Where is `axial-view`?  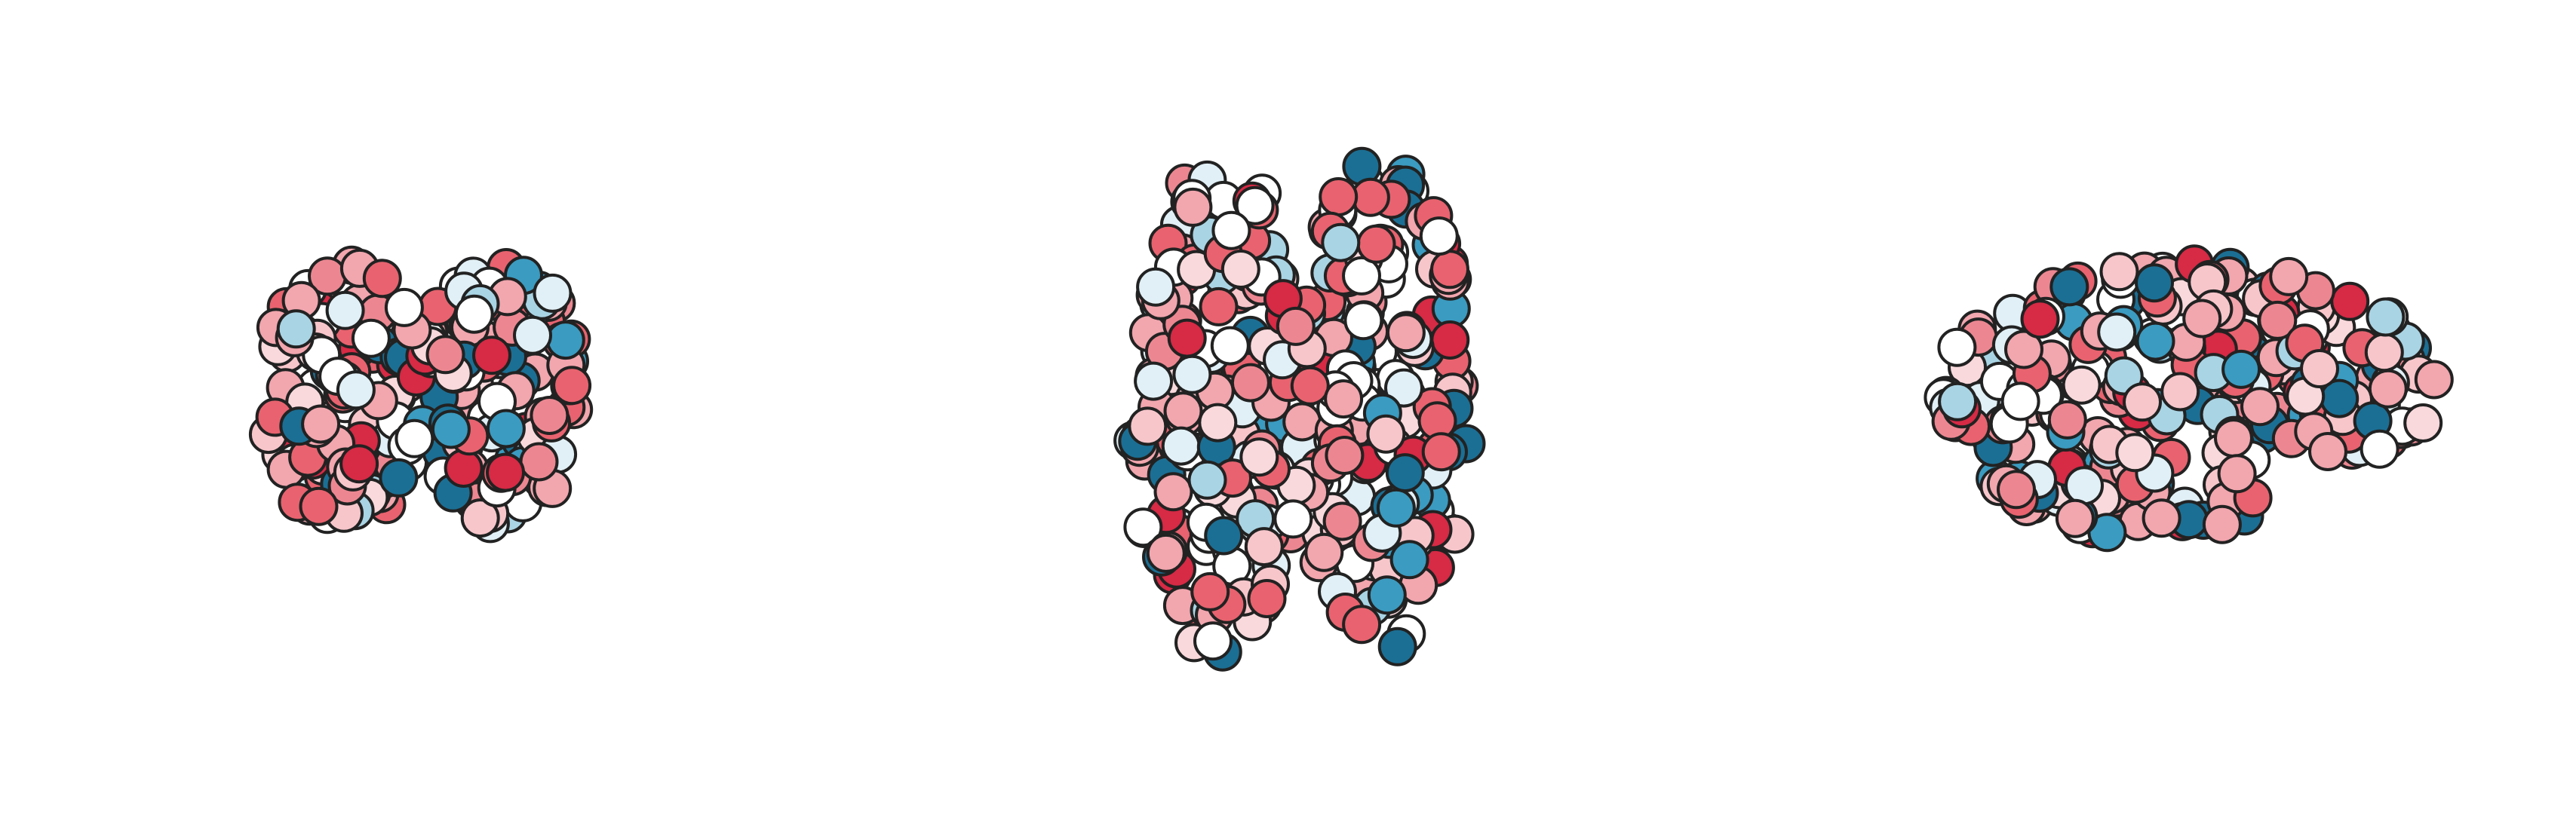
axial-view is located at coordinates (1299, 409).